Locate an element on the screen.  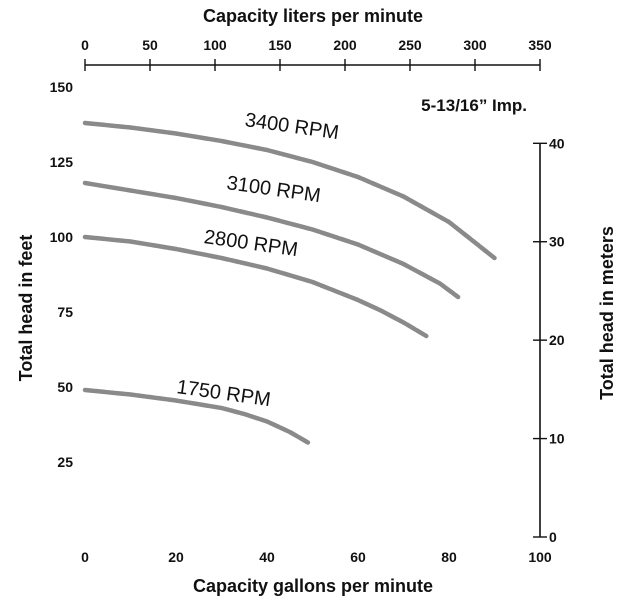
x-tick-label: 0 is located at coordinates (85, 557).